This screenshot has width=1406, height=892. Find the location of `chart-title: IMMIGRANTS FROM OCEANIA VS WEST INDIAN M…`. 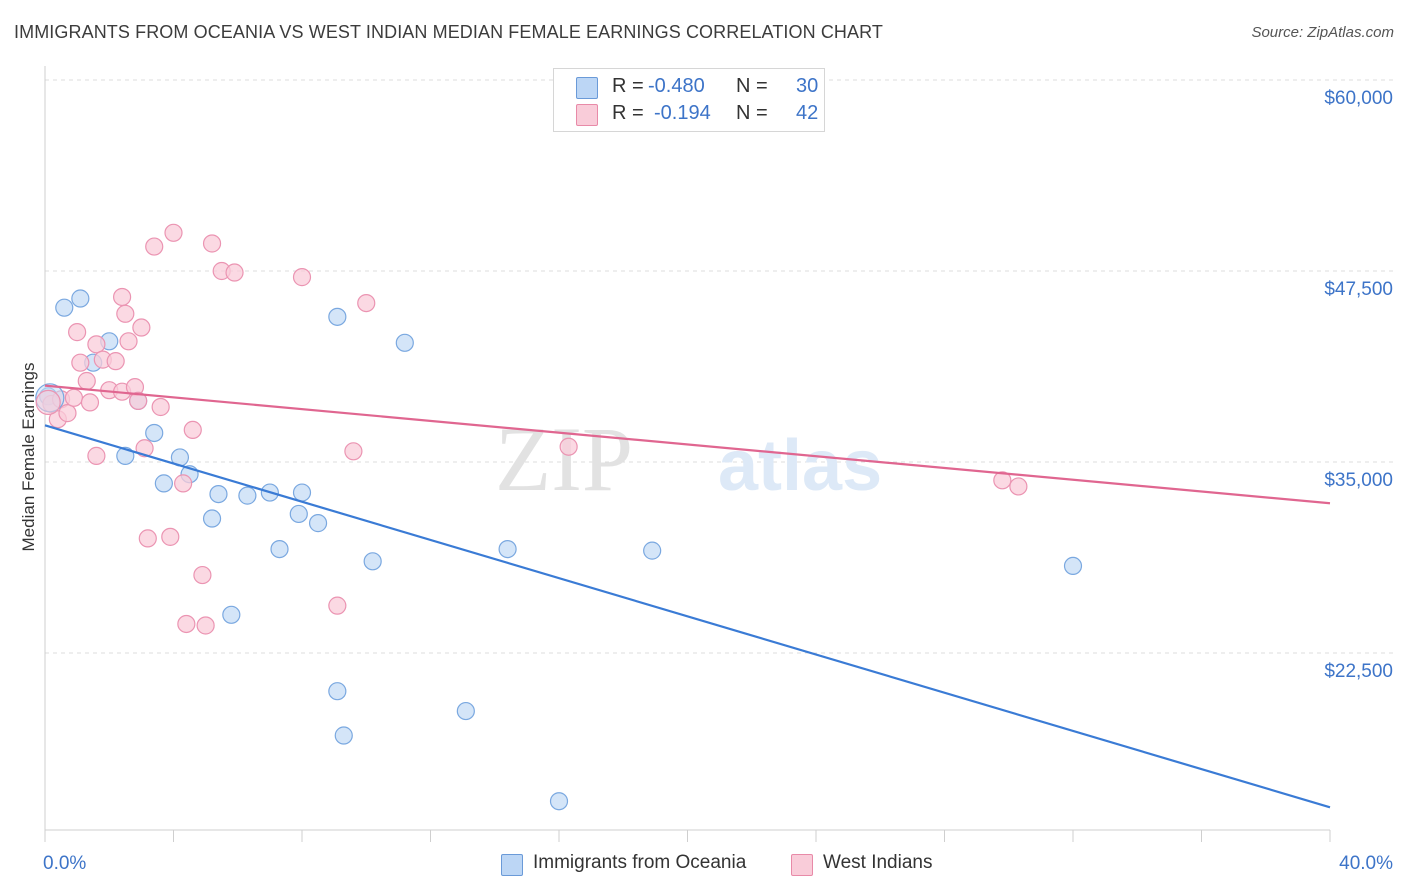

chart-title: IMMIGRANTS FROM OCEANIA VS WEST INDIAN M… is located at coordinates (448, 32).